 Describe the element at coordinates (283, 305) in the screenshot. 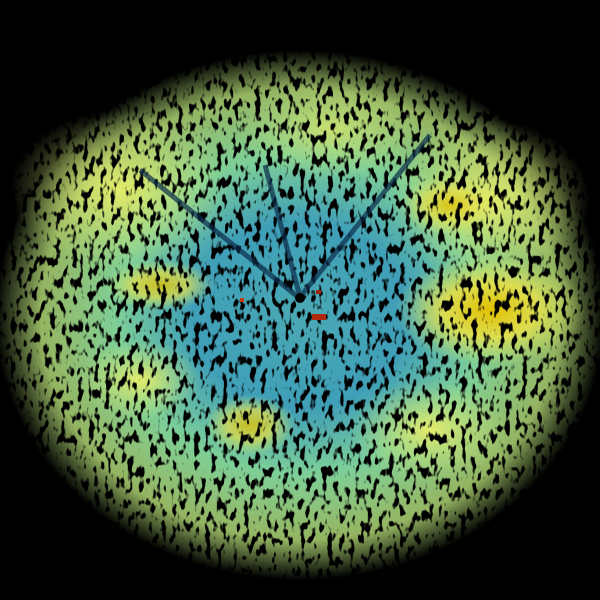

I see `clutter` at that location.